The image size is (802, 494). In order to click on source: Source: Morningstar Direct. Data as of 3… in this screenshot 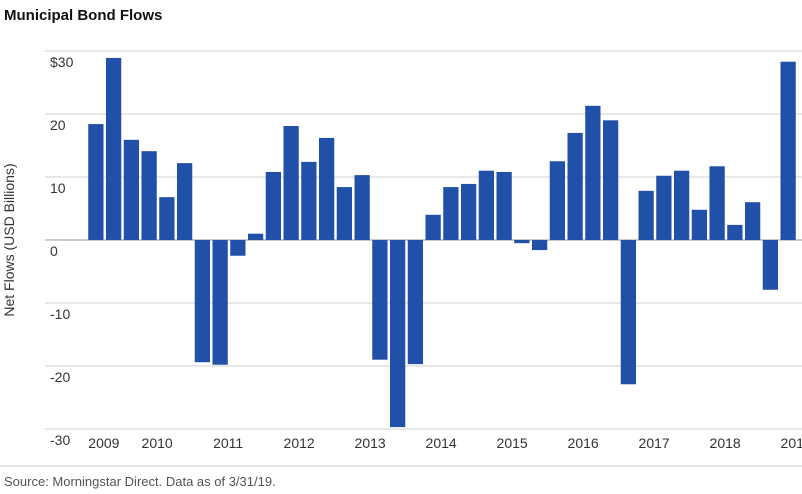, I will do `click(140, 481)`.